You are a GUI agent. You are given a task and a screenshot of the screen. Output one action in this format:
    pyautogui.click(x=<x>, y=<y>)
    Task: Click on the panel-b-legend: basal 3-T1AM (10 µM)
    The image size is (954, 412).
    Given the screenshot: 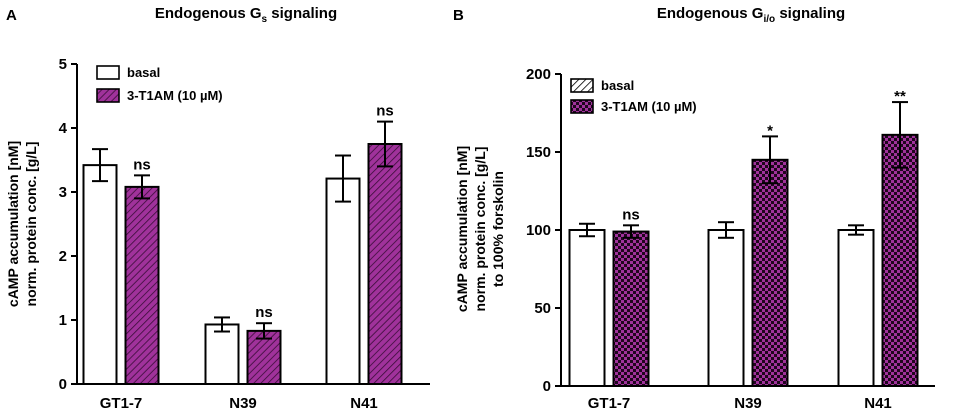 What is the action you would take?
    pyautogui.click(x=633, y=96)
    